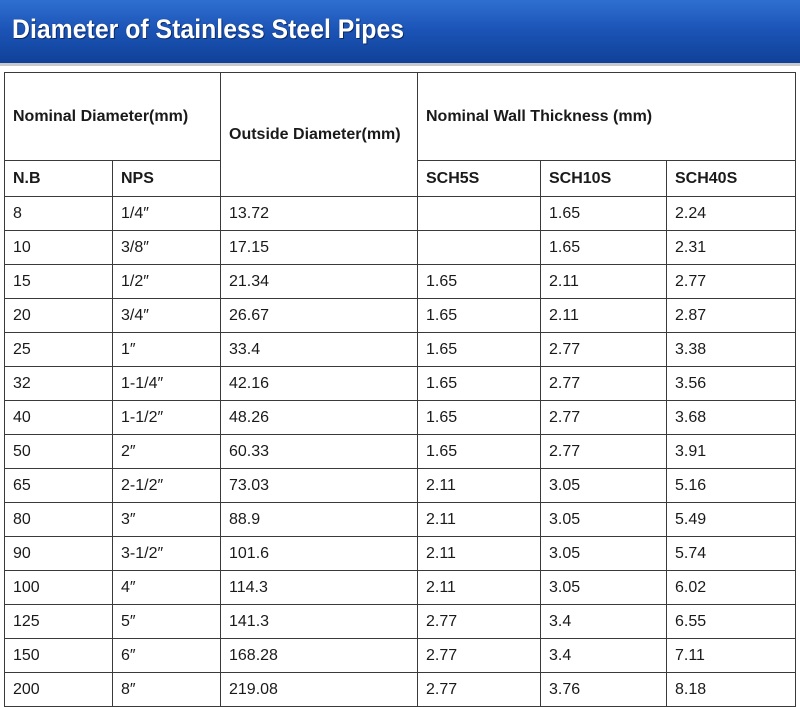 Image resolution: width=800 pixels, height=707 pixels. I want to click on cell-nb: 90, so click(58, 553).